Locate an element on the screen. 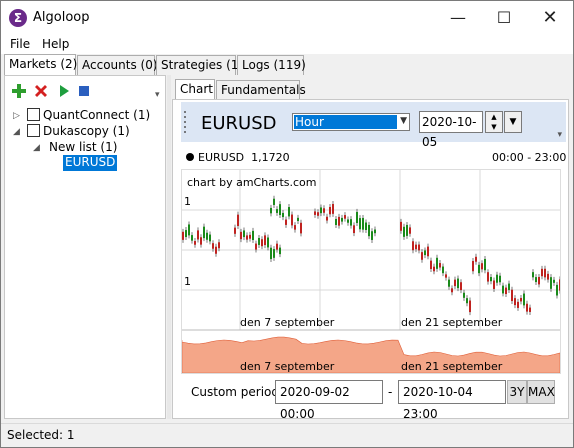 The height and width of the screenshot is (448, 574). menu-bar: File Help is located at coordinates (287, 44).